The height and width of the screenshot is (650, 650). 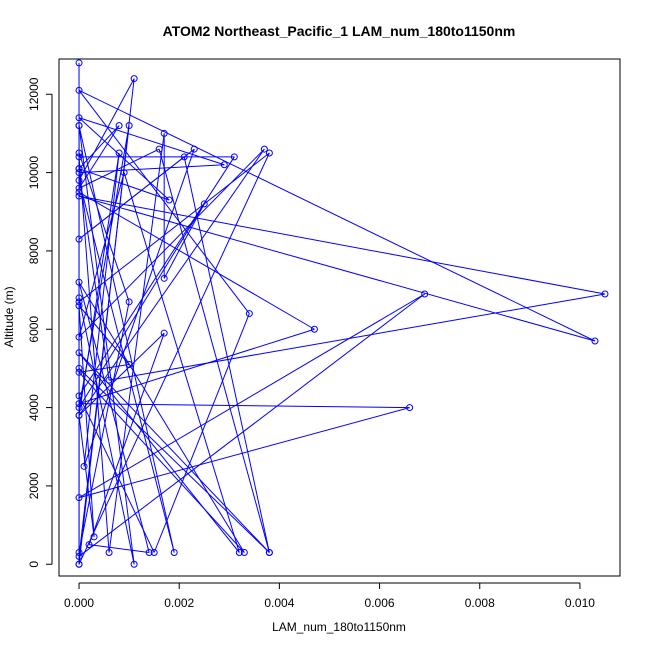 What do you see at coordinates (339, 627) in the screenshot?
I see `x-axis-label: LAM_num_180to1150nm` at bounding box center [339, 627].